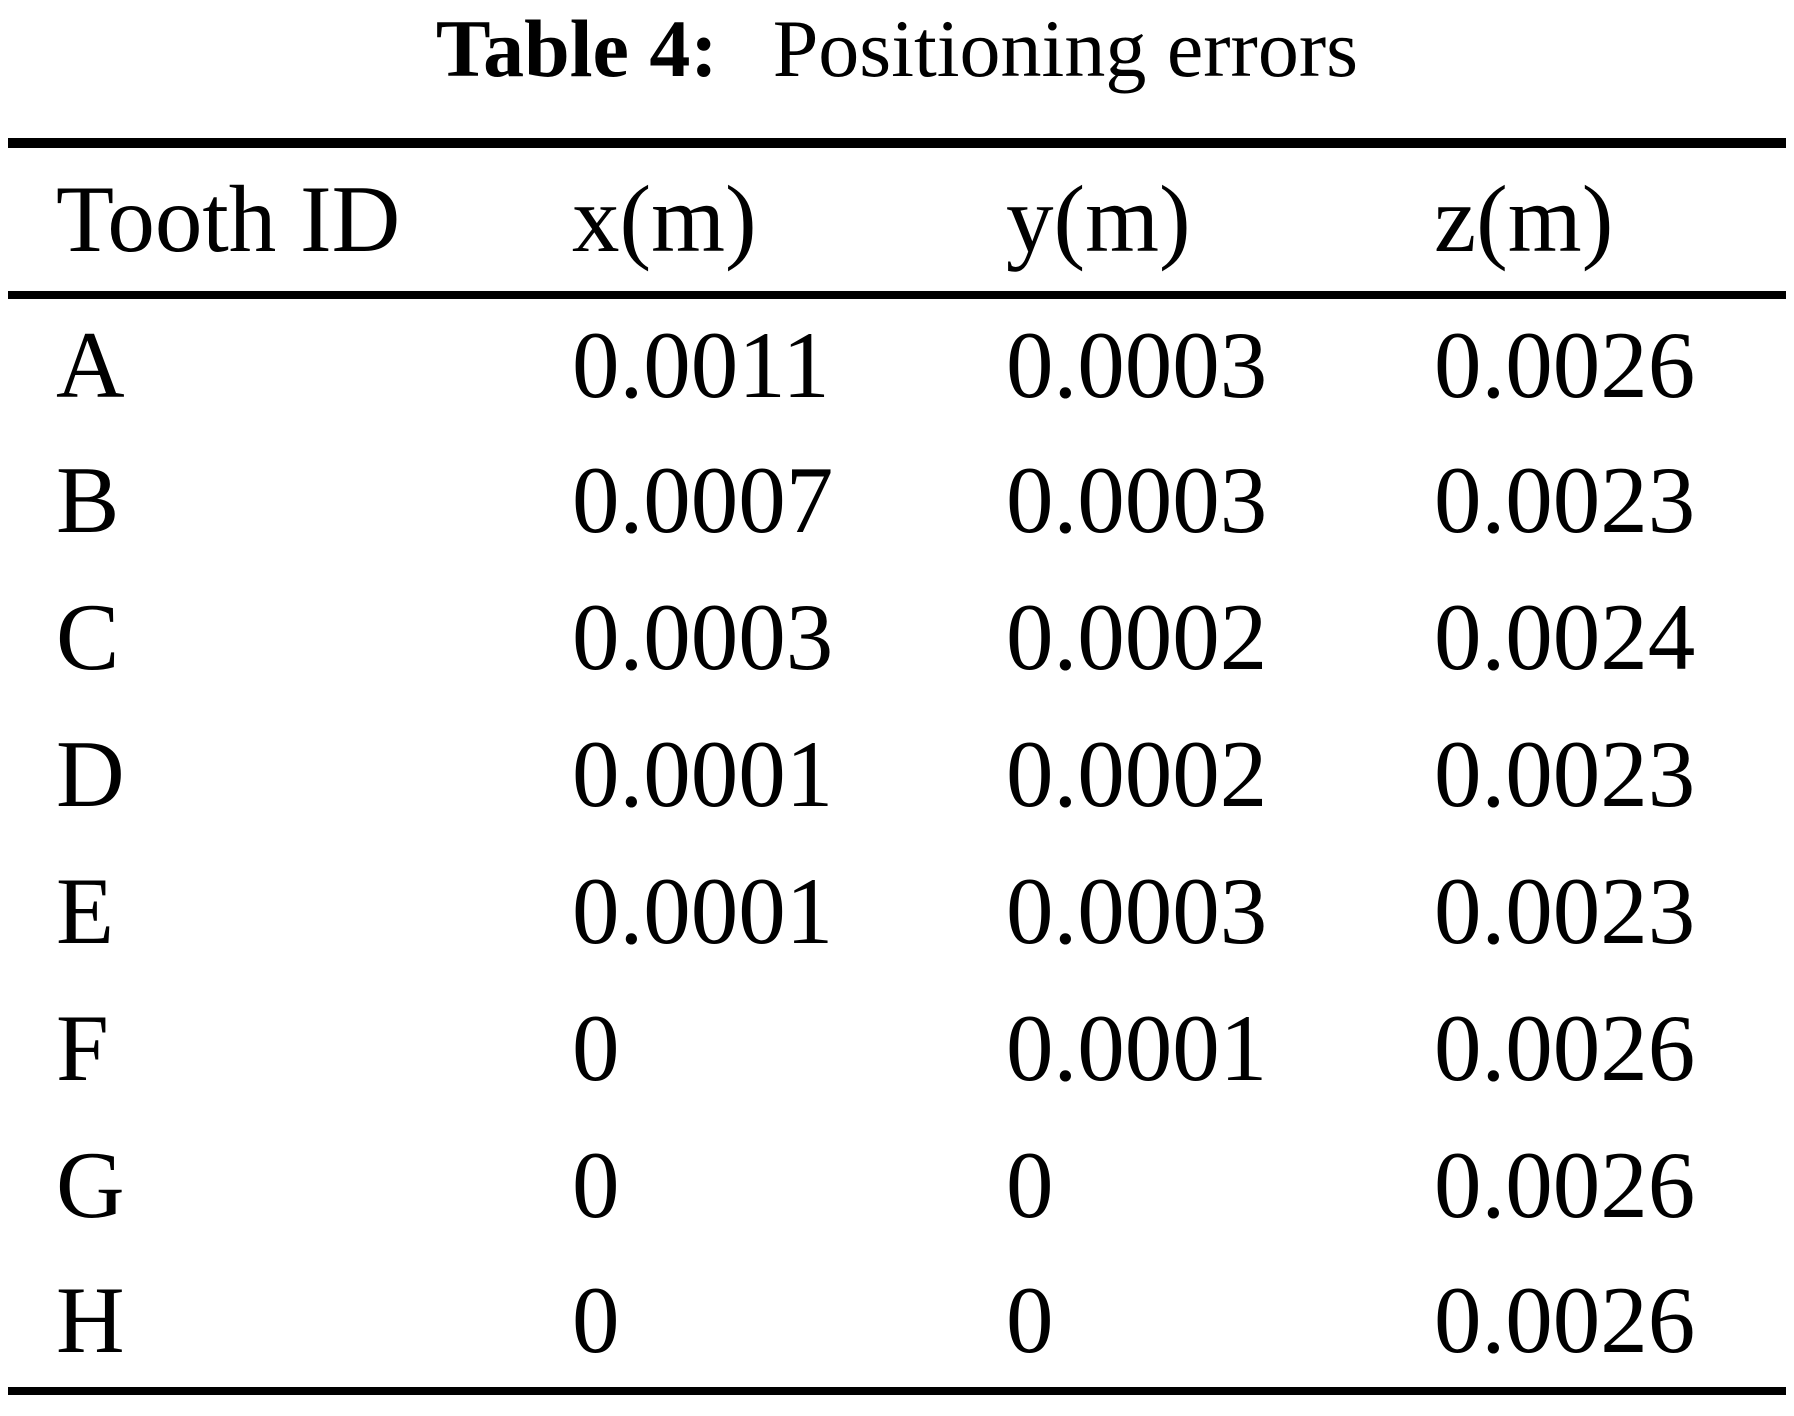  Describe the element at coordinates (703, 637) in the screenshot. I see `cell-x: 0.0003` at that location.